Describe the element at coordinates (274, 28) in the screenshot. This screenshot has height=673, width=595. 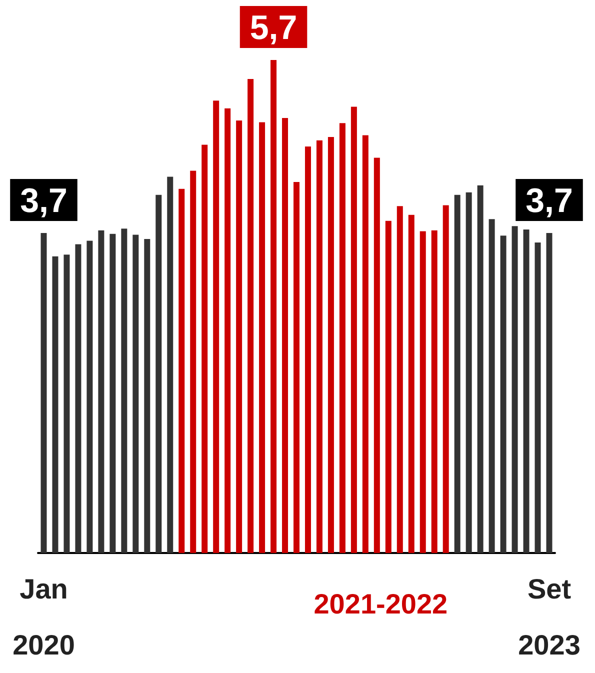
I see `data-label: 5,7` at that location.